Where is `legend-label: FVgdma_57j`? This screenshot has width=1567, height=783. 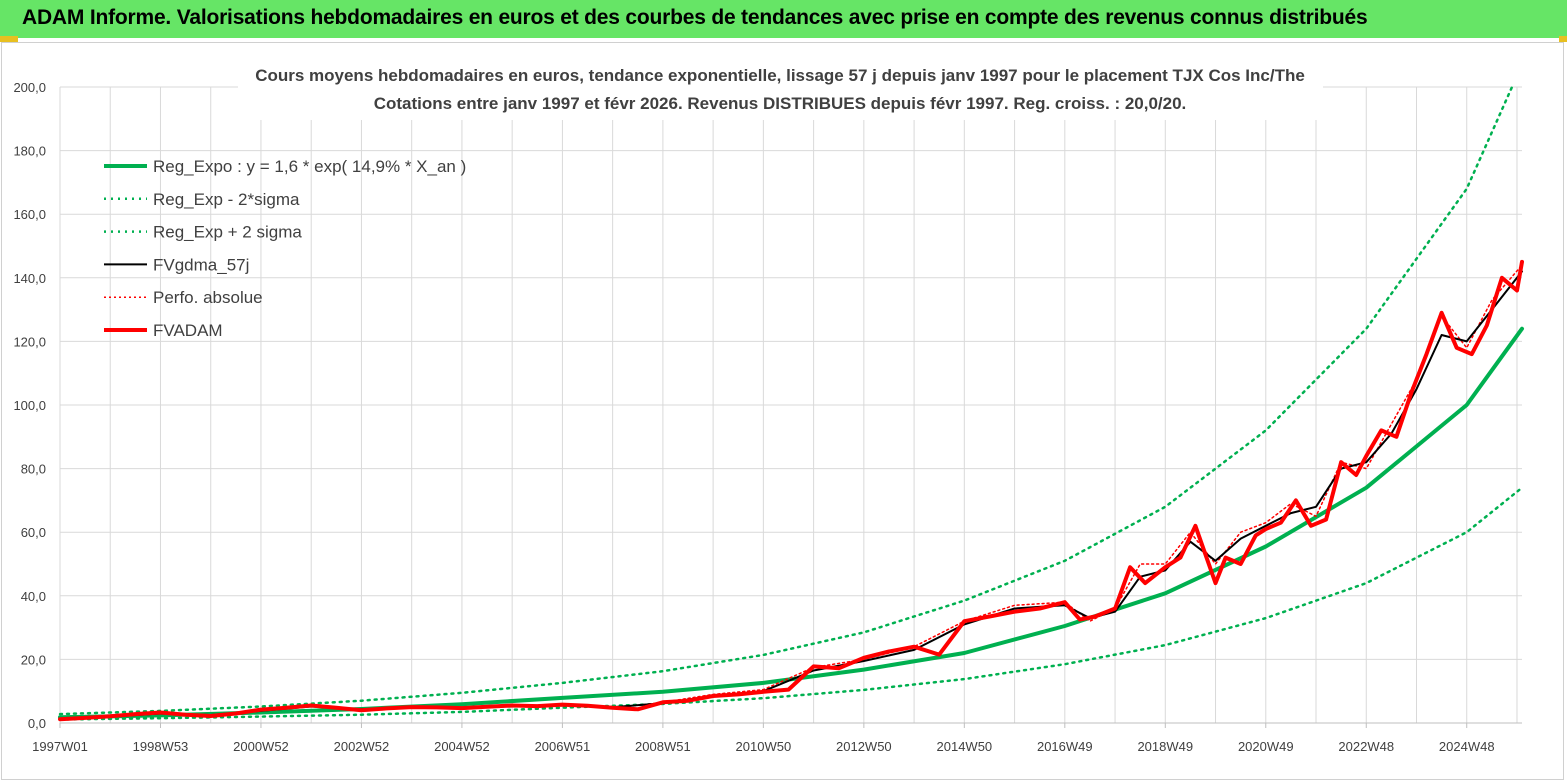
legend-label: FVgdma_57j is located at coordinates (201, 264).